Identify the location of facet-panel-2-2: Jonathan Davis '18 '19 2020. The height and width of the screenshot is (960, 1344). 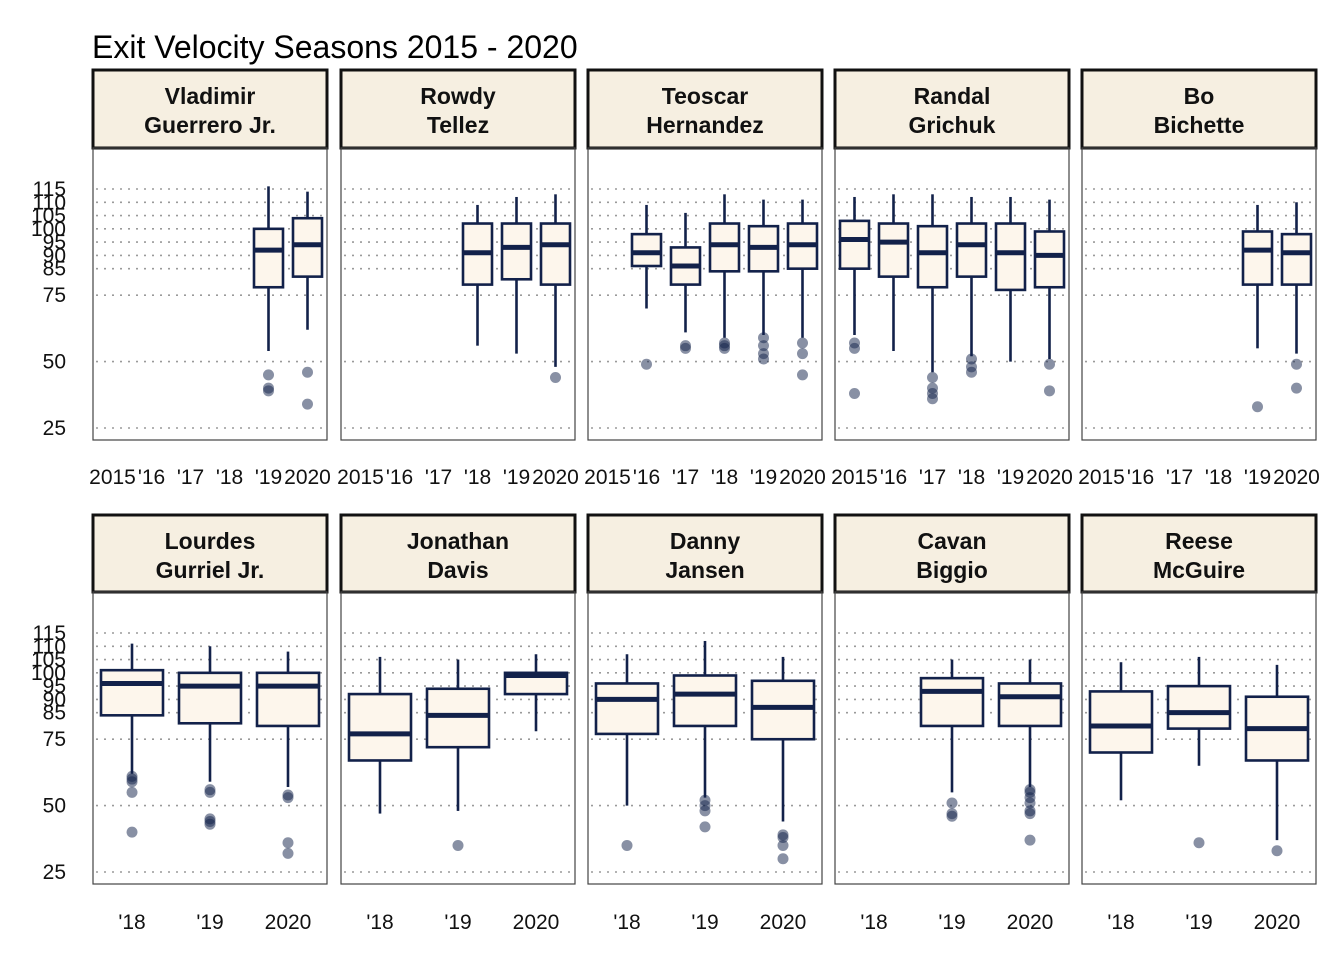
(458, 723).